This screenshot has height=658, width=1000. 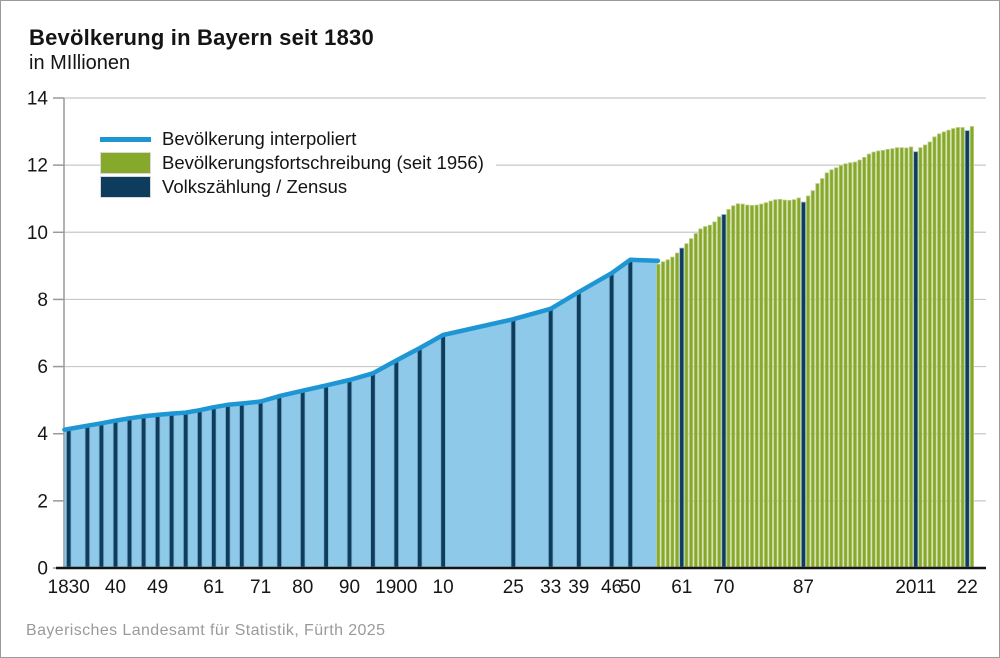 I want to click on svg-text: 46, so click(x=611, y=587).